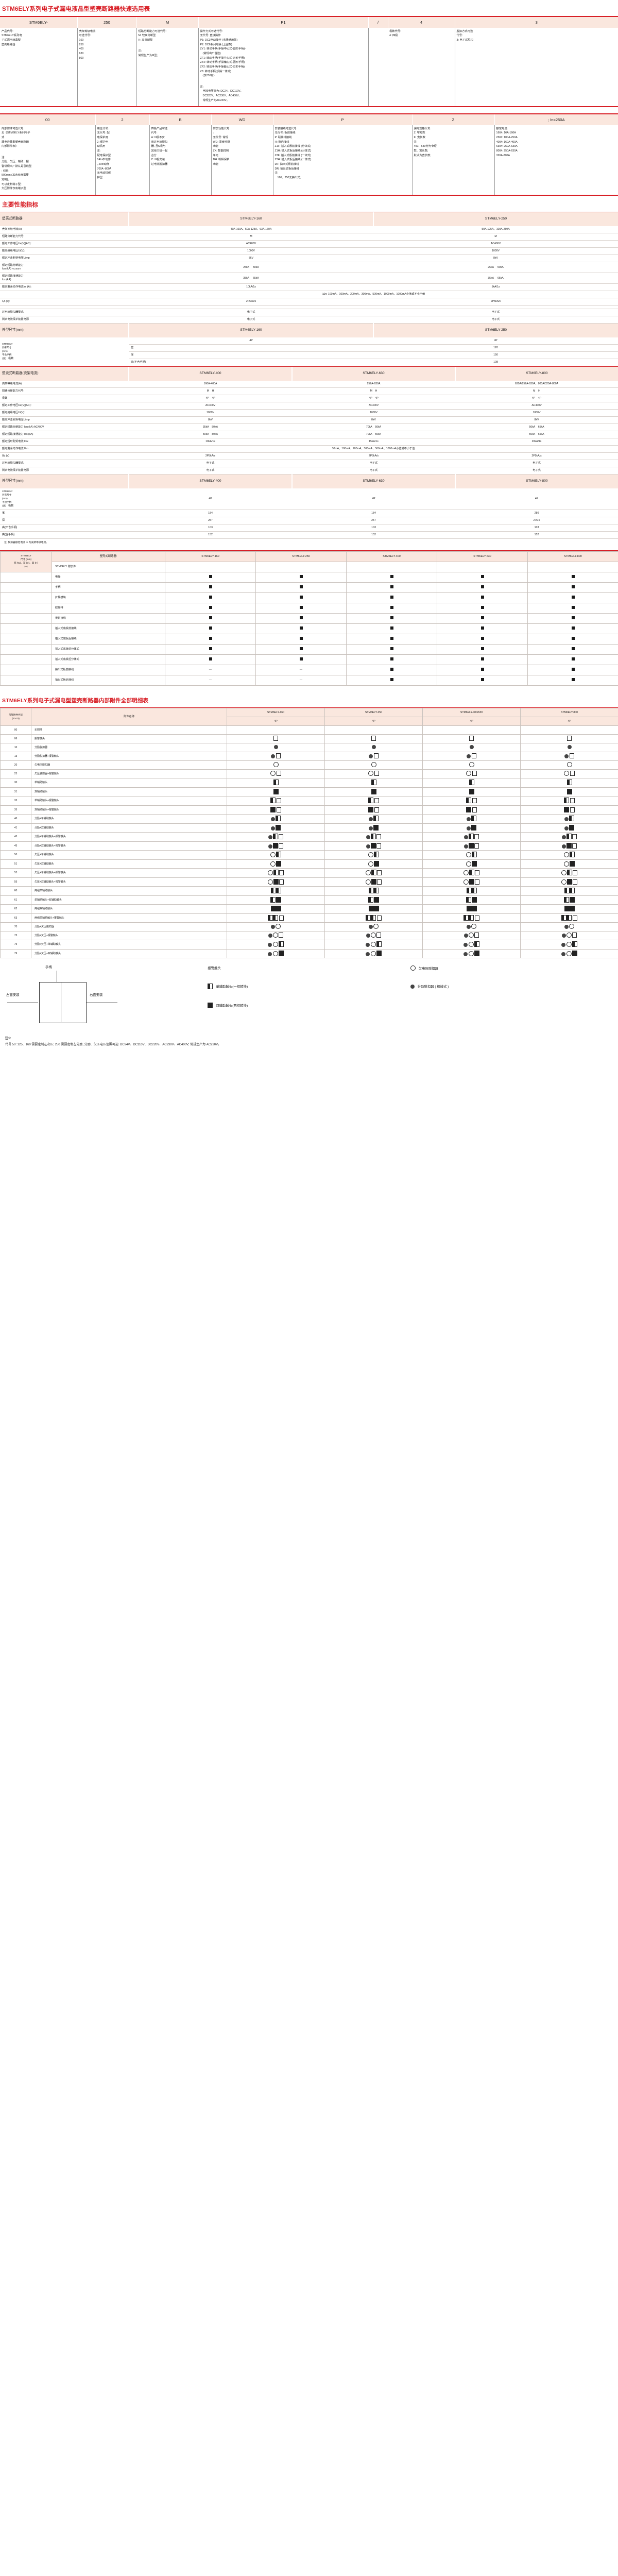 The height and width of the screenshot is (2576, 618). Describe the element at coordinates (309, 819) in the screenshot. I see `matrix-row: 40 分励+单辅助触头` at that location.